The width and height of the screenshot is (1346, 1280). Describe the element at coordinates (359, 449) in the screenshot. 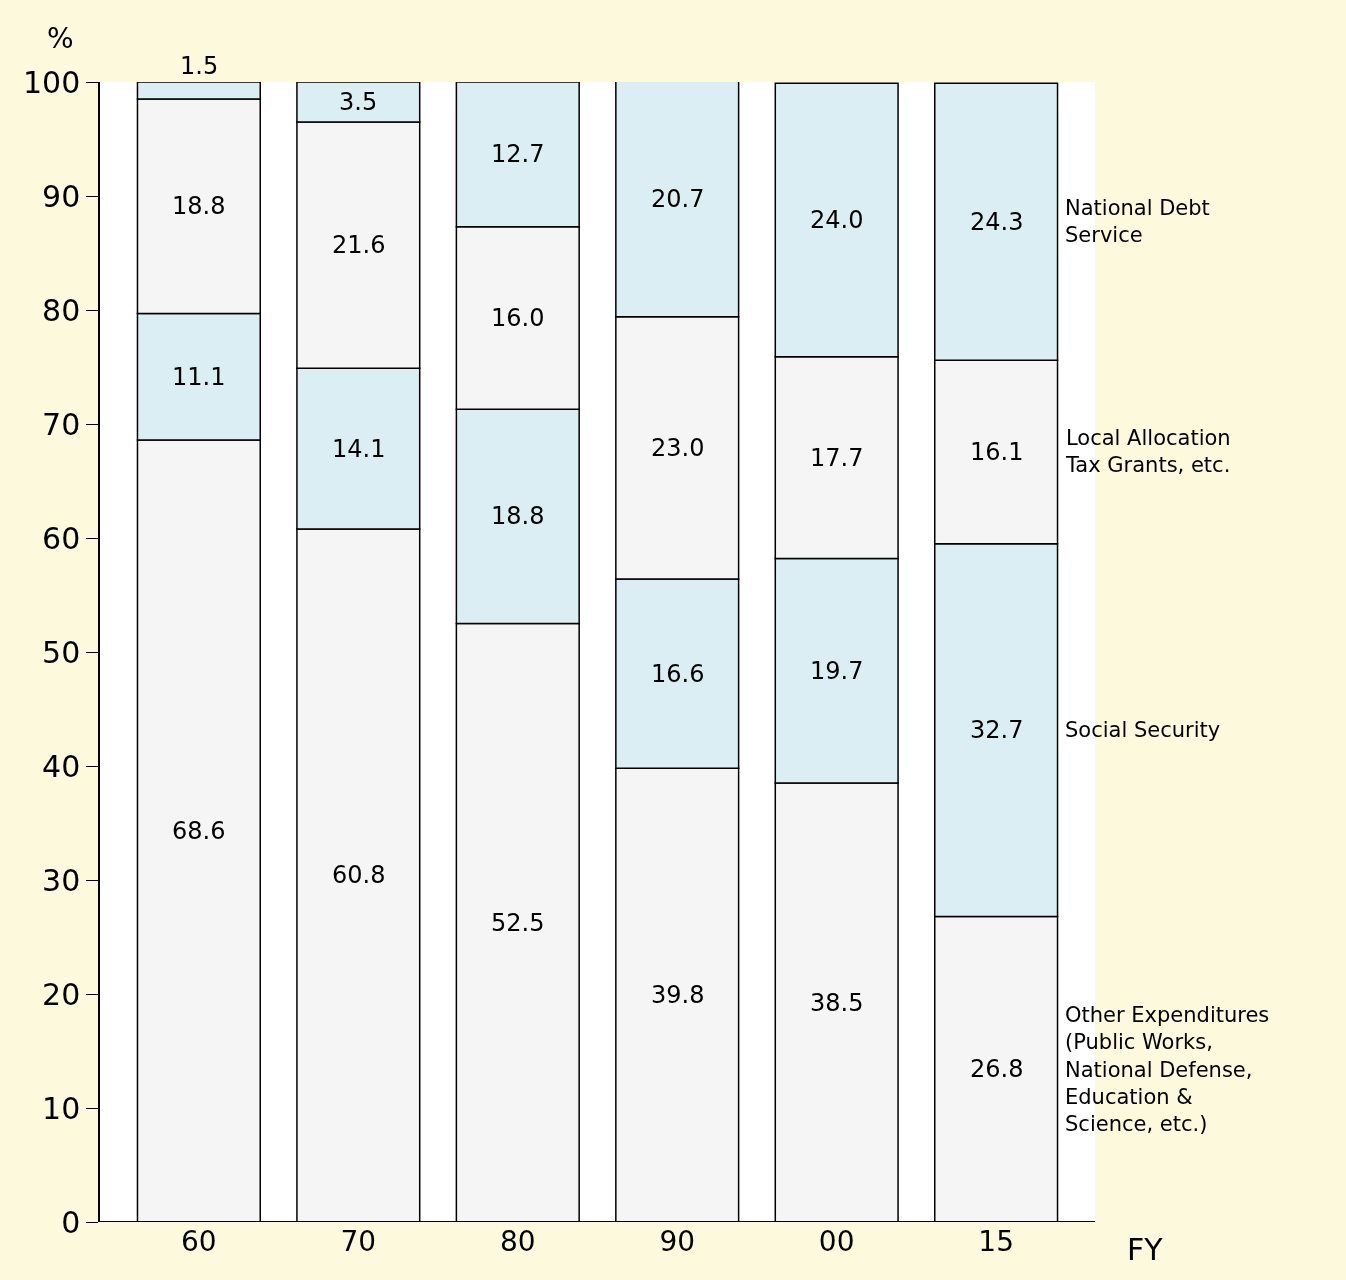

I see `data-label: 14.1` at that location.